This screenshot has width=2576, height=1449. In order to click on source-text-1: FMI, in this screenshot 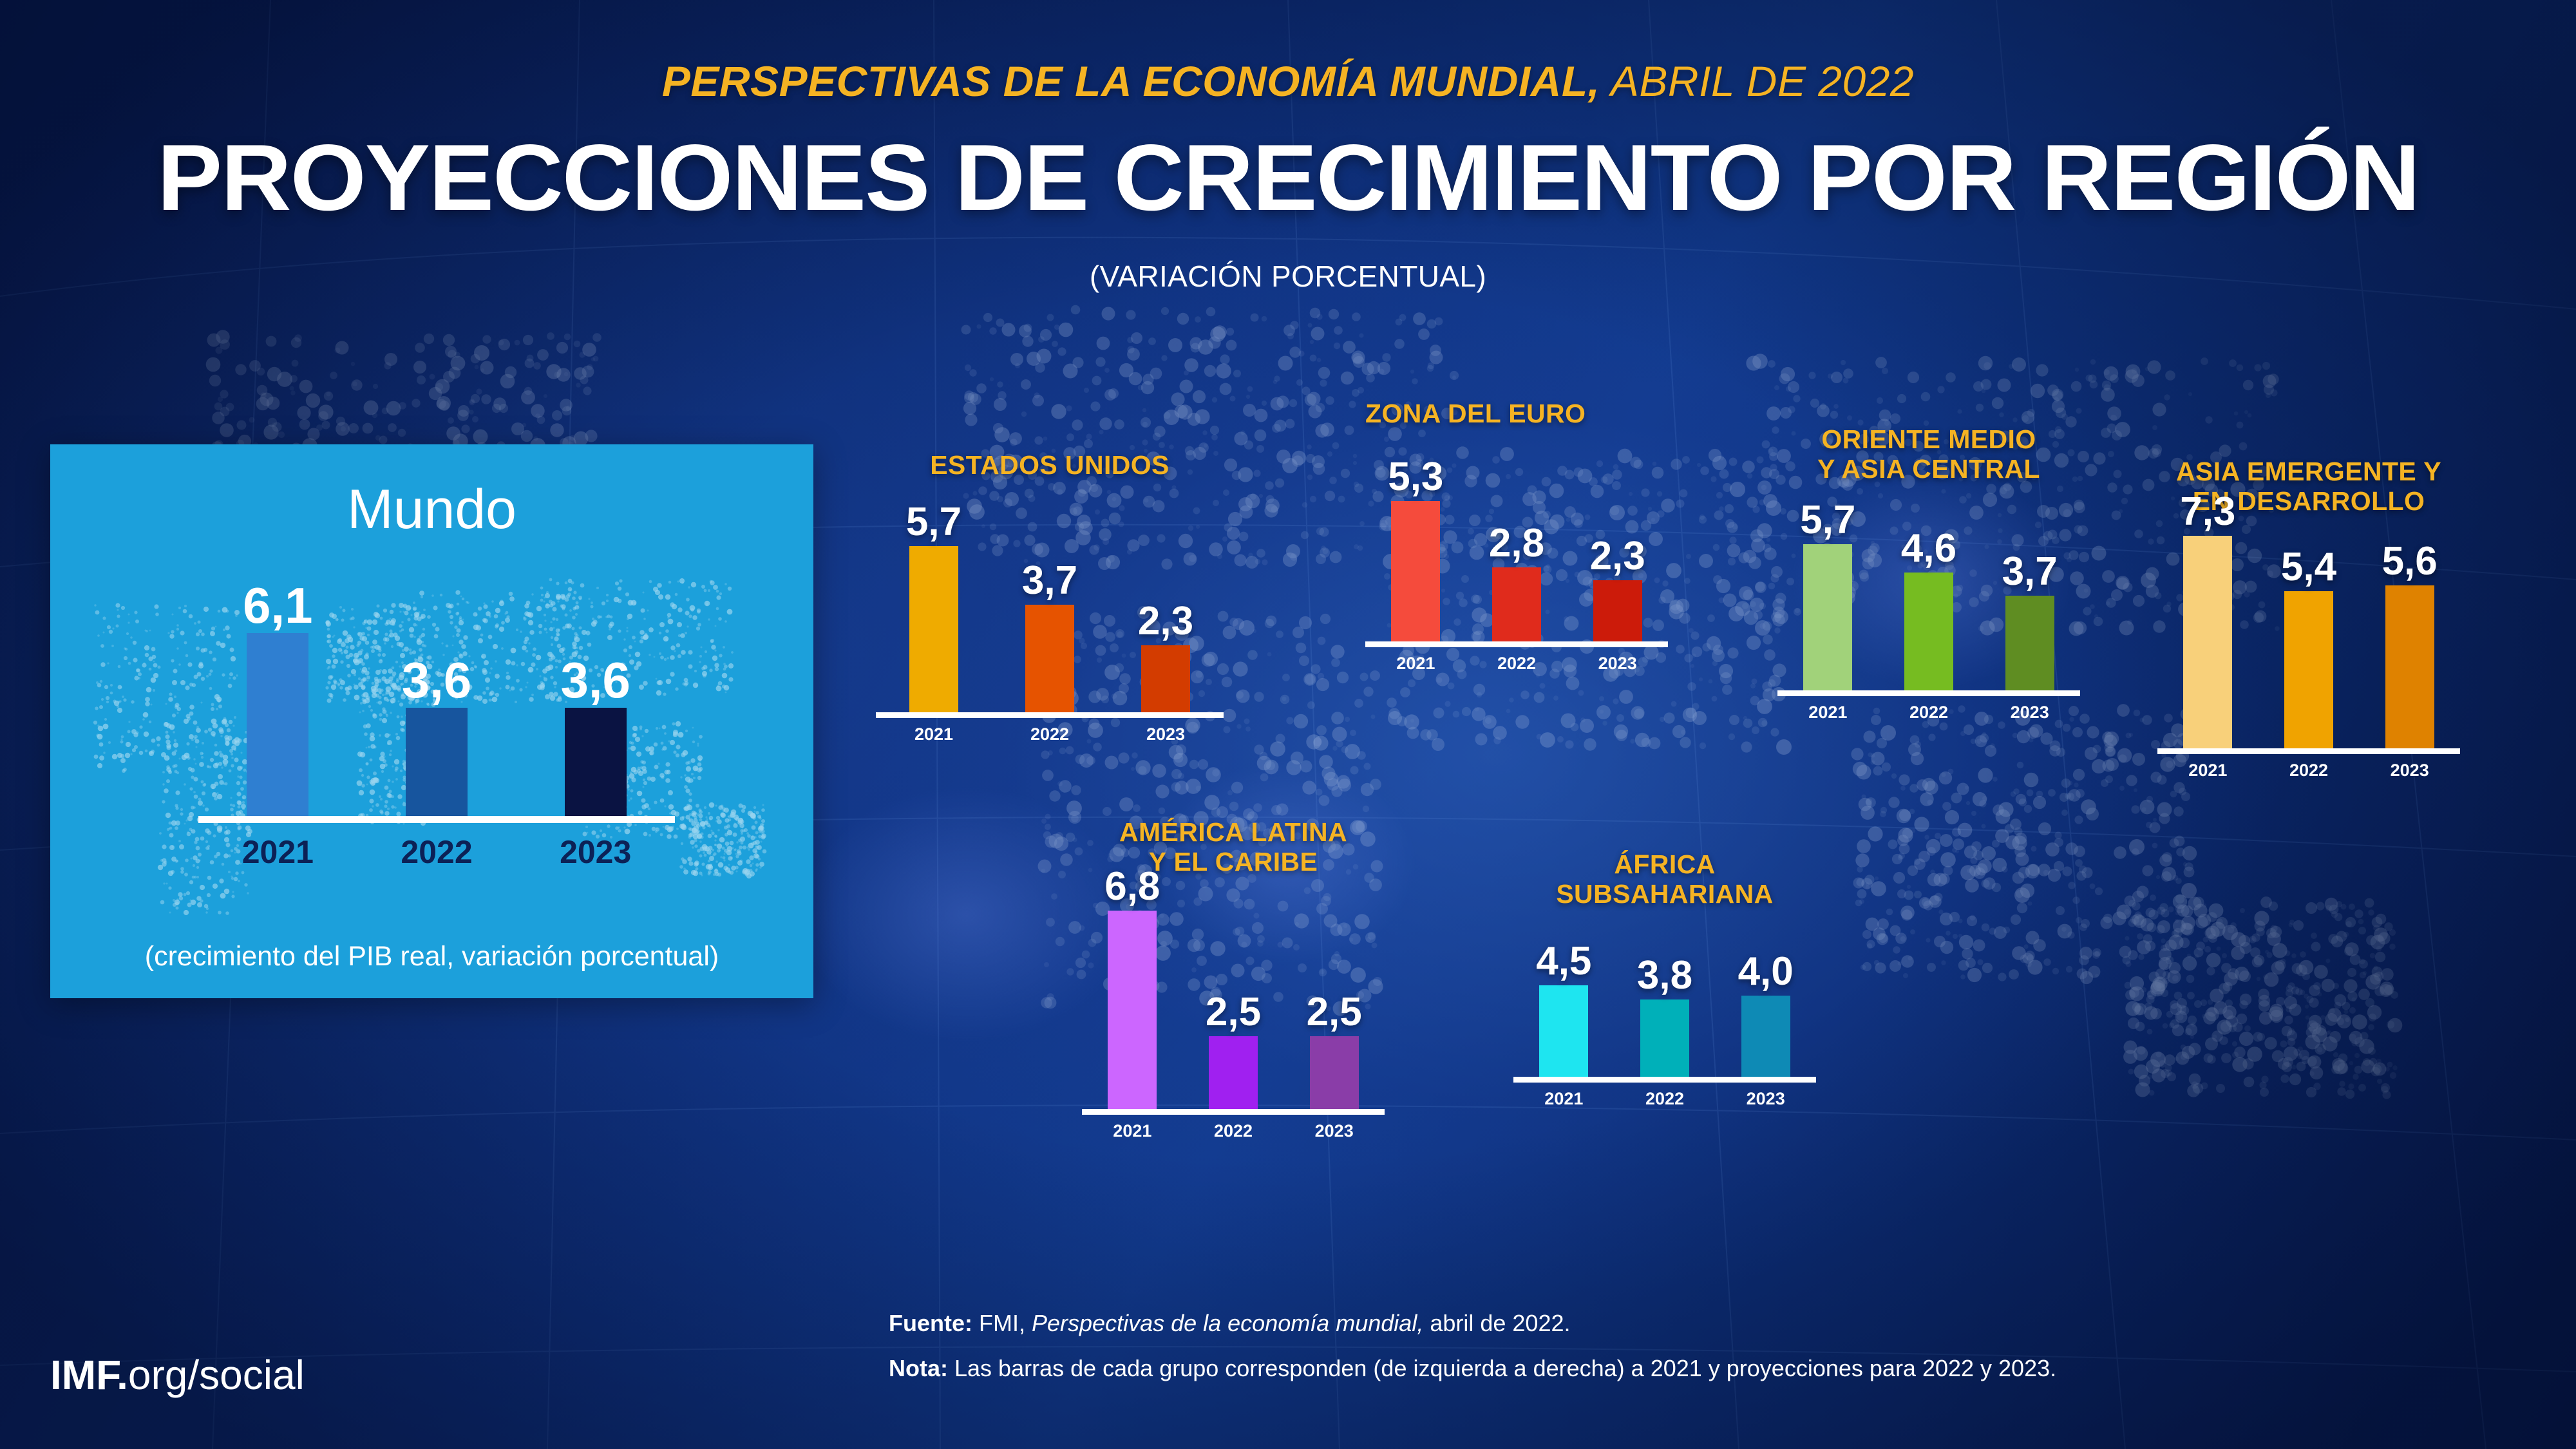, I will do `click(1002, 1322)`.